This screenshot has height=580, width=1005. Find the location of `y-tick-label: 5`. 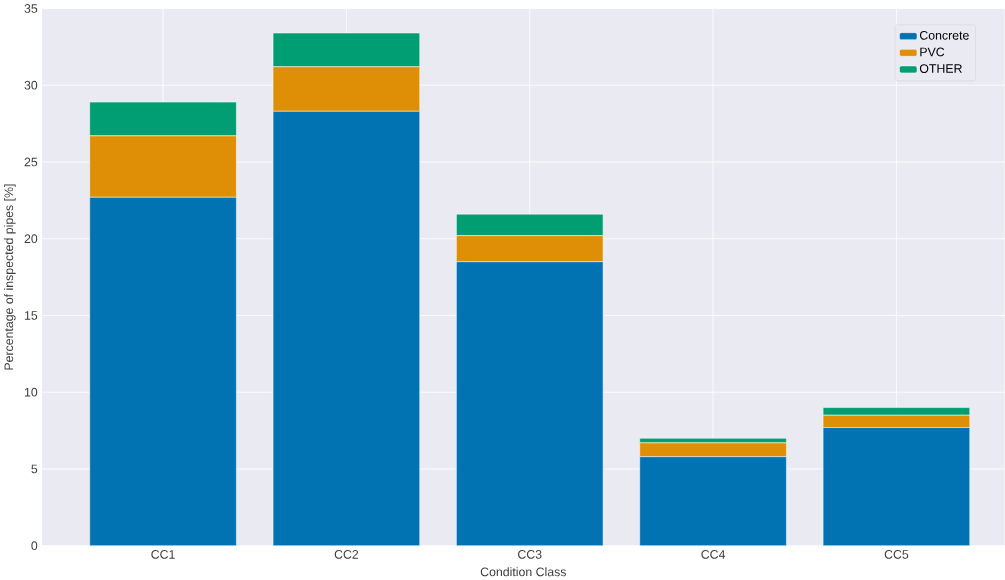

y-tick-label: 5 is located at coordinates (34, 469).